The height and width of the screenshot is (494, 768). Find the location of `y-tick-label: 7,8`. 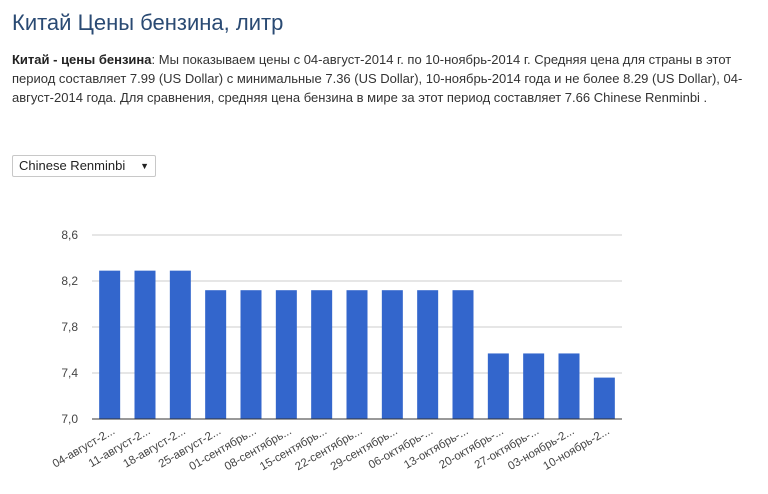

y-tick-label: 7,8 is located at coordinates (69, 327).